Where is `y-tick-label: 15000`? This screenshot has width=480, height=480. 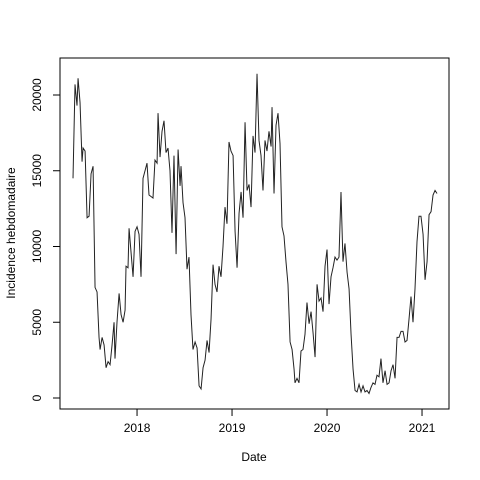
y-tick-label: 15000 is located at coordinates (37, 171).